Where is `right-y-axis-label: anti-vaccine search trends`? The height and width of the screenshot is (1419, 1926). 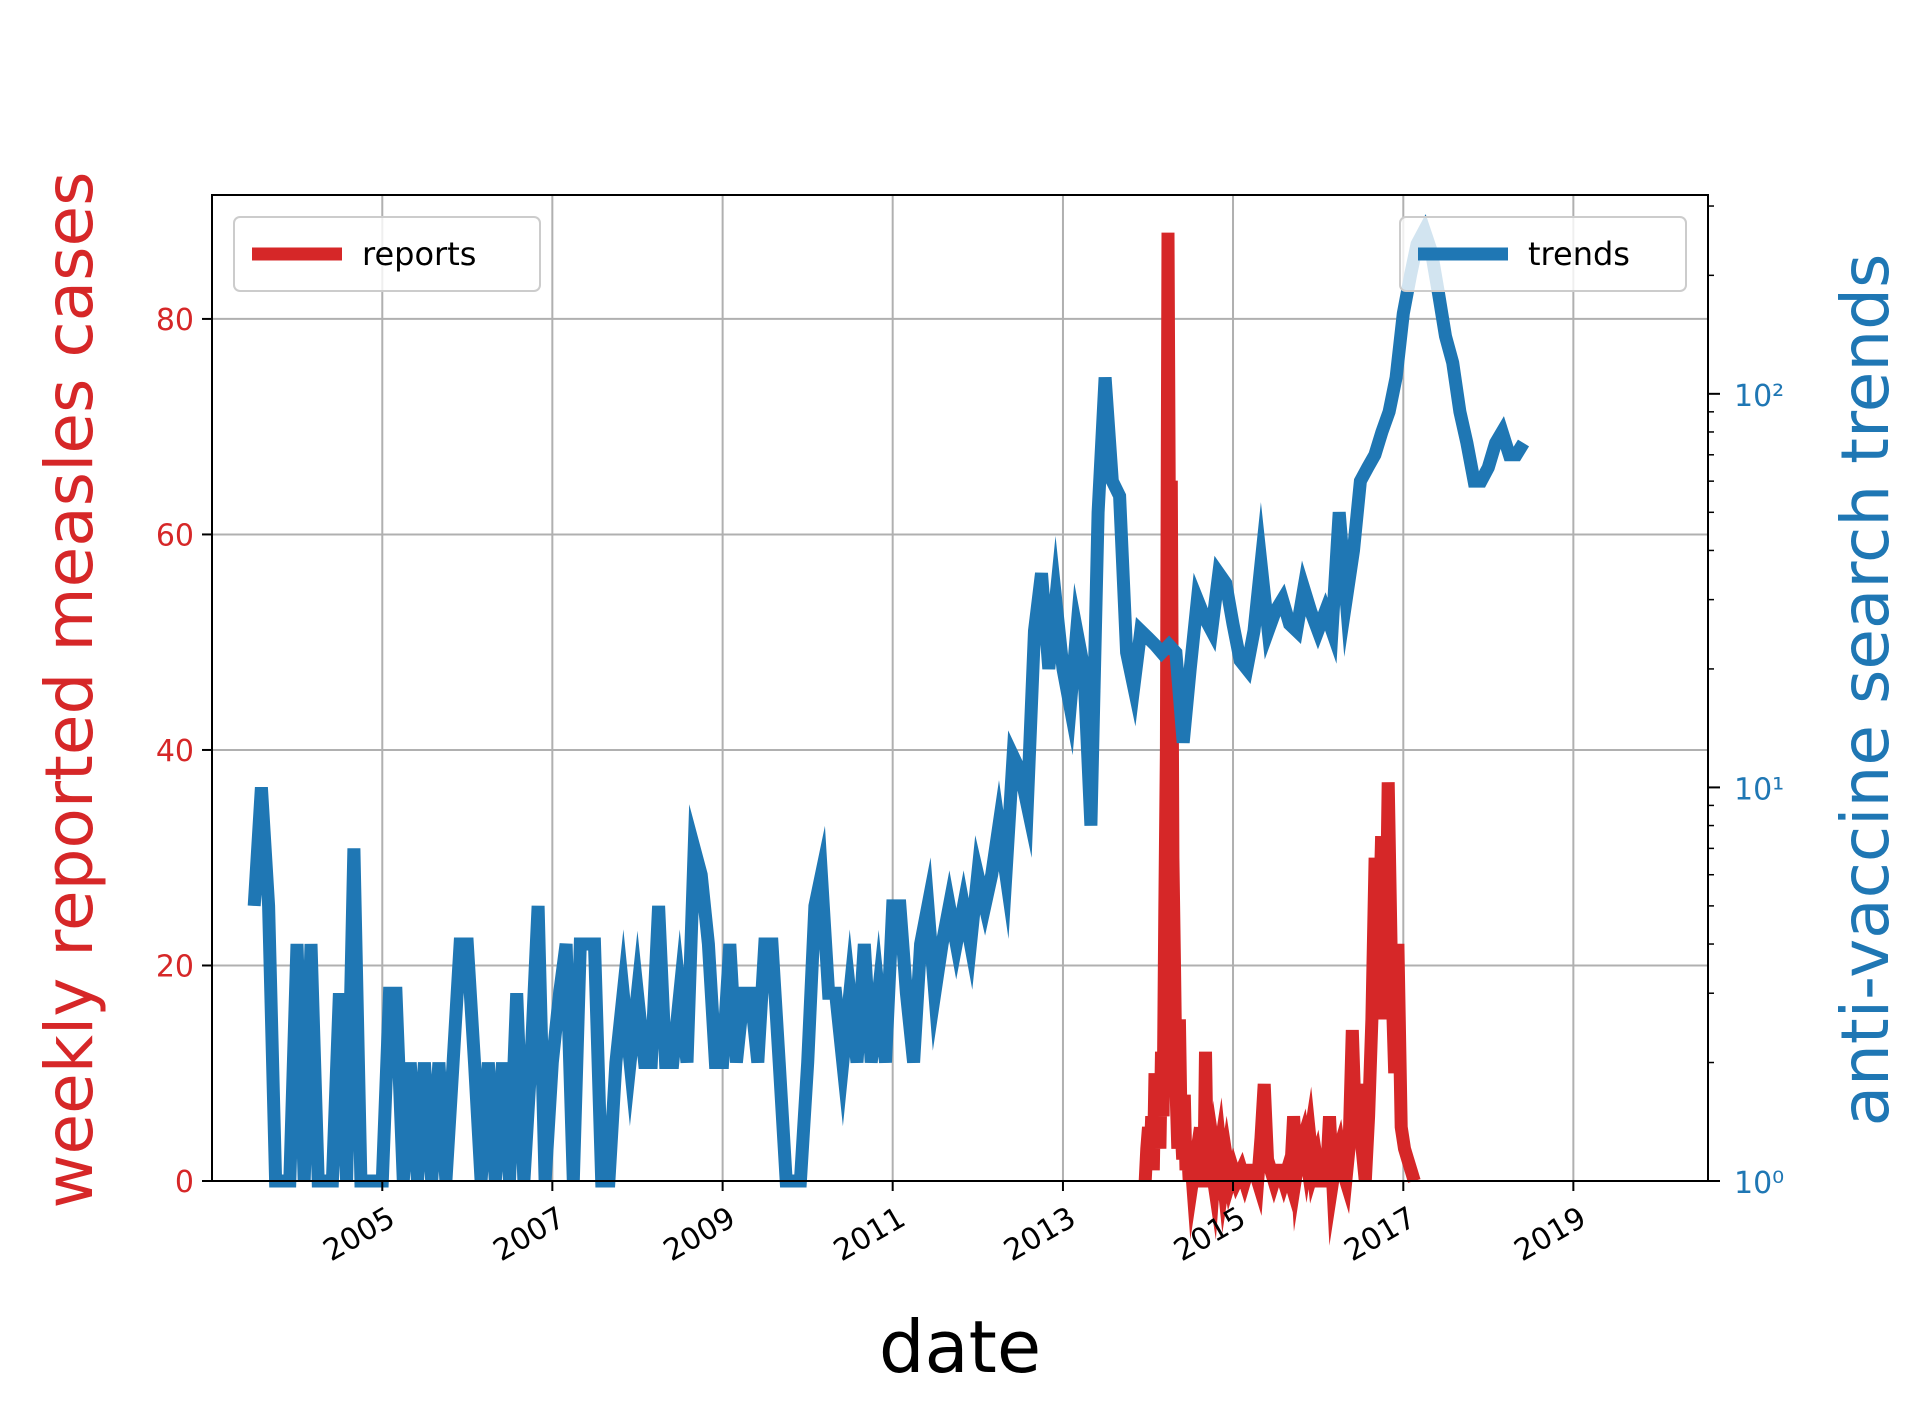
right-y-axis-label: anti-vaccine search trends is located at coordinates (1865, 690).